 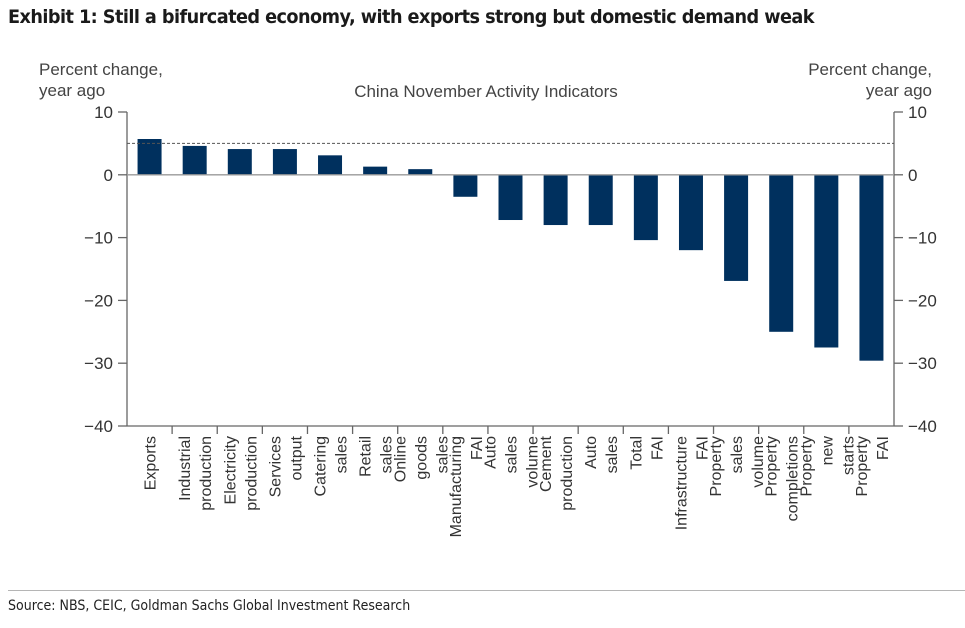 I want to click on x-category-label: Property new starts, so click(x=827, y=466).